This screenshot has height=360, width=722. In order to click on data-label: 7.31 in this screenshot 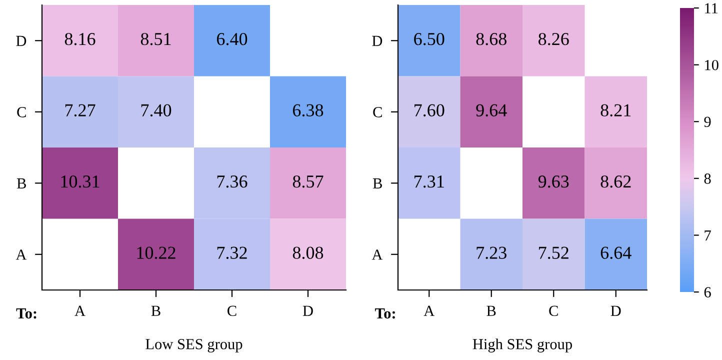, I will do `click(429, 182)`.